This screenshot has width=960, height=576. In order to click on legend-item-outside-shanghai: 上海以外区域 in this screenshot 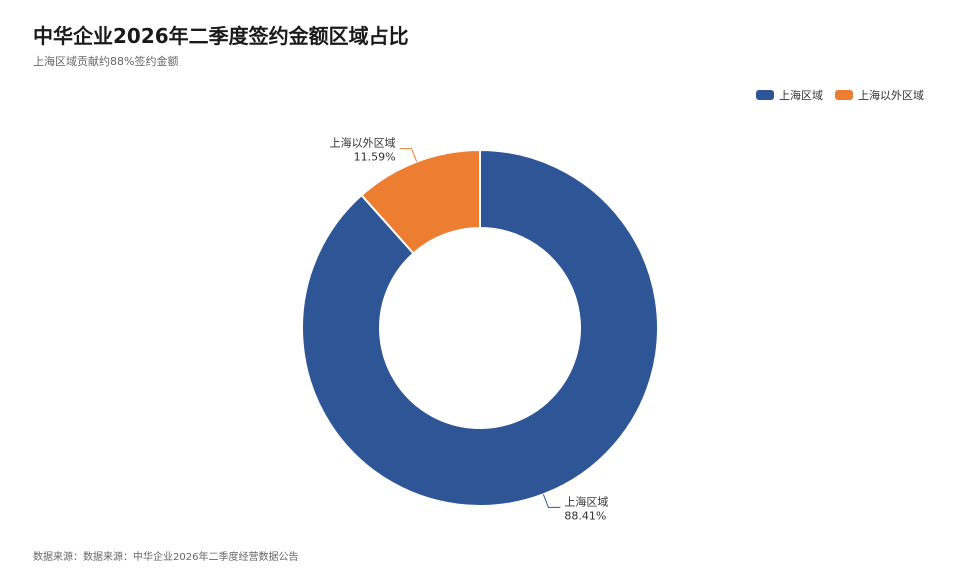, I will do `click(879, 95)`.